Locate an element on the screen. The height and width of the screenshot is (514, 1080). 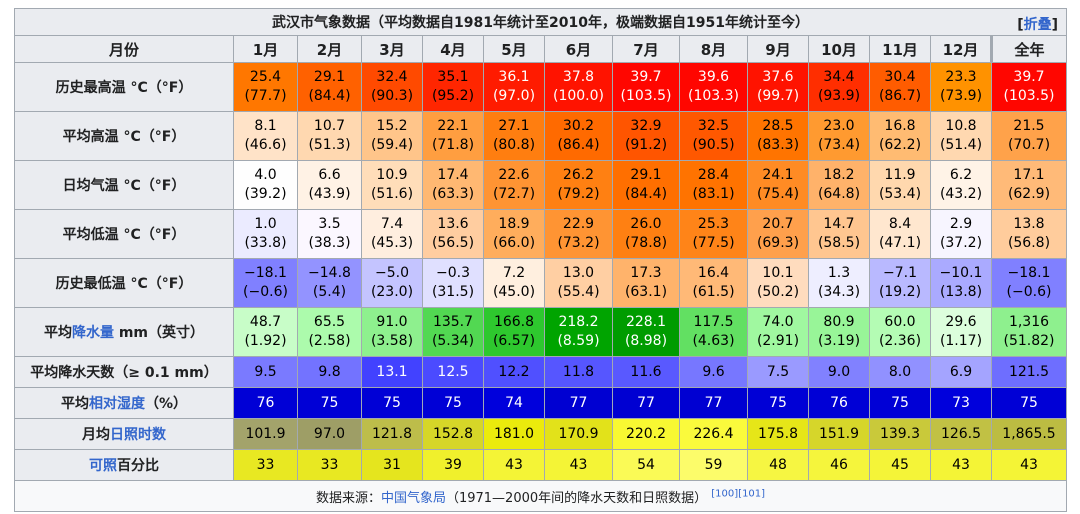
month-cell: 45 is located at coordinates (900, 465).